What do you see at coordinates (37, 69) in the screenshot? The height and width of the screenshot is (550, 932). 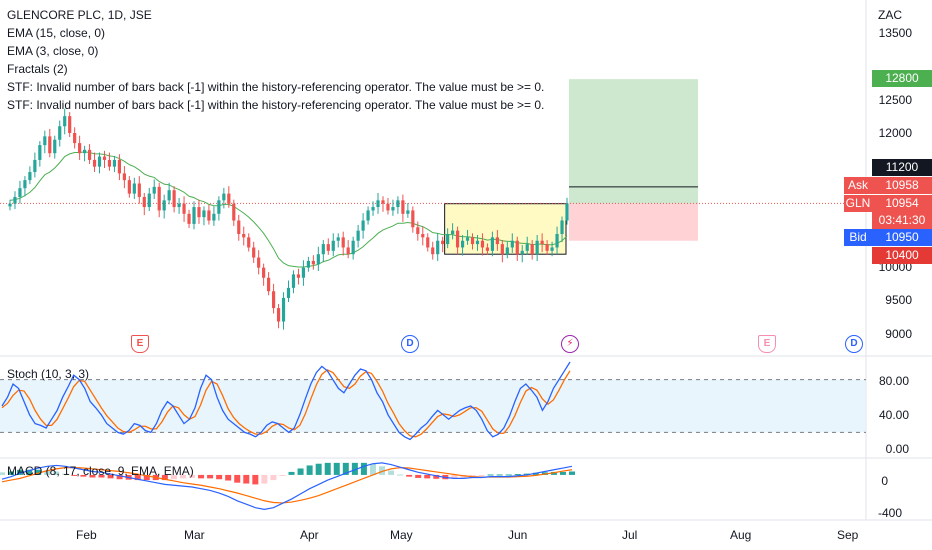 I see `indicator-fractals: Fractals (2)` at bounding box center [37, 69].